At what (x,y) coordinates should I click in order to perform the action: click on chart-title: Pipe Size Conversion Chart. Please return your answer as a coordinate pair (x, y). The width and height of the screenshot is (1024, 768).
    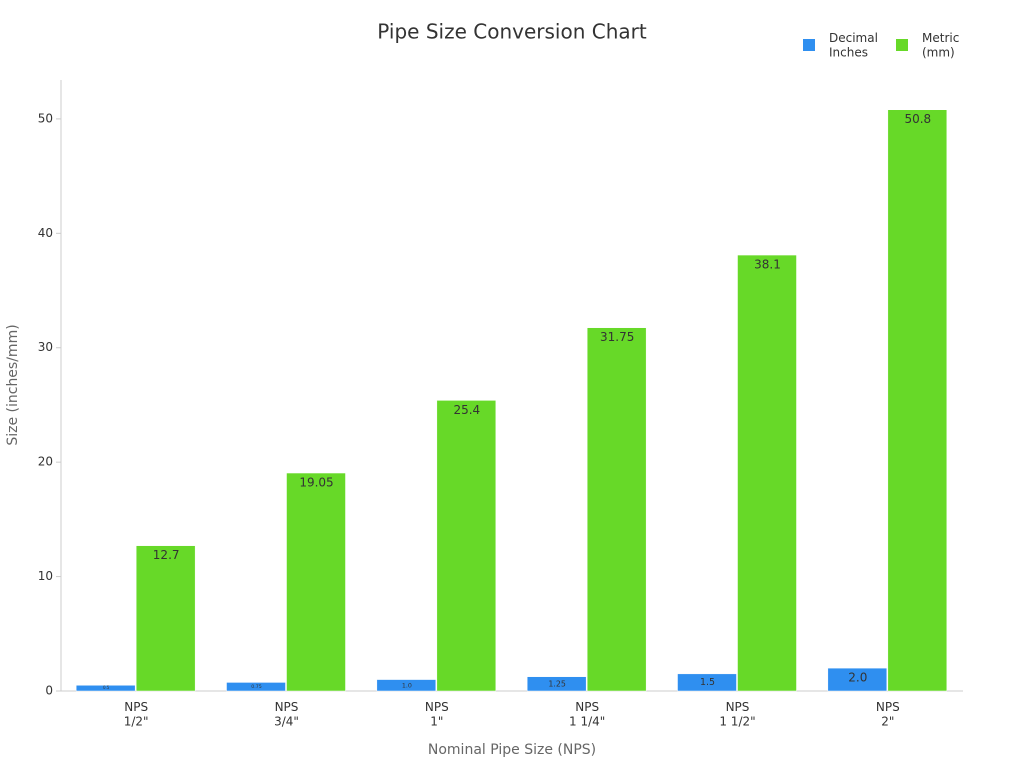
    Looking at the image, I should click on (512, 32).